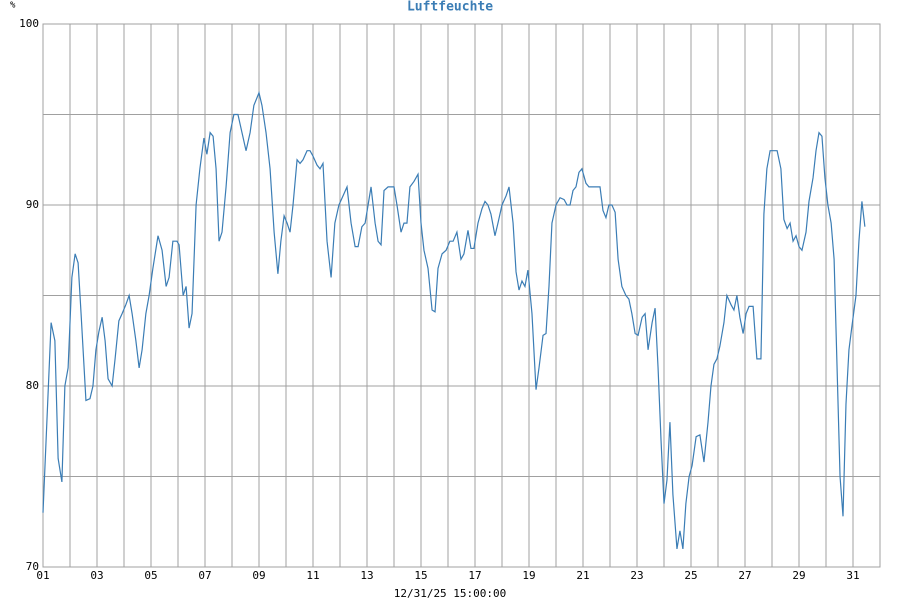 The height and width of the screenshot is (604, 900). I want to click on x-tick-label: 07, so click(204, 575).